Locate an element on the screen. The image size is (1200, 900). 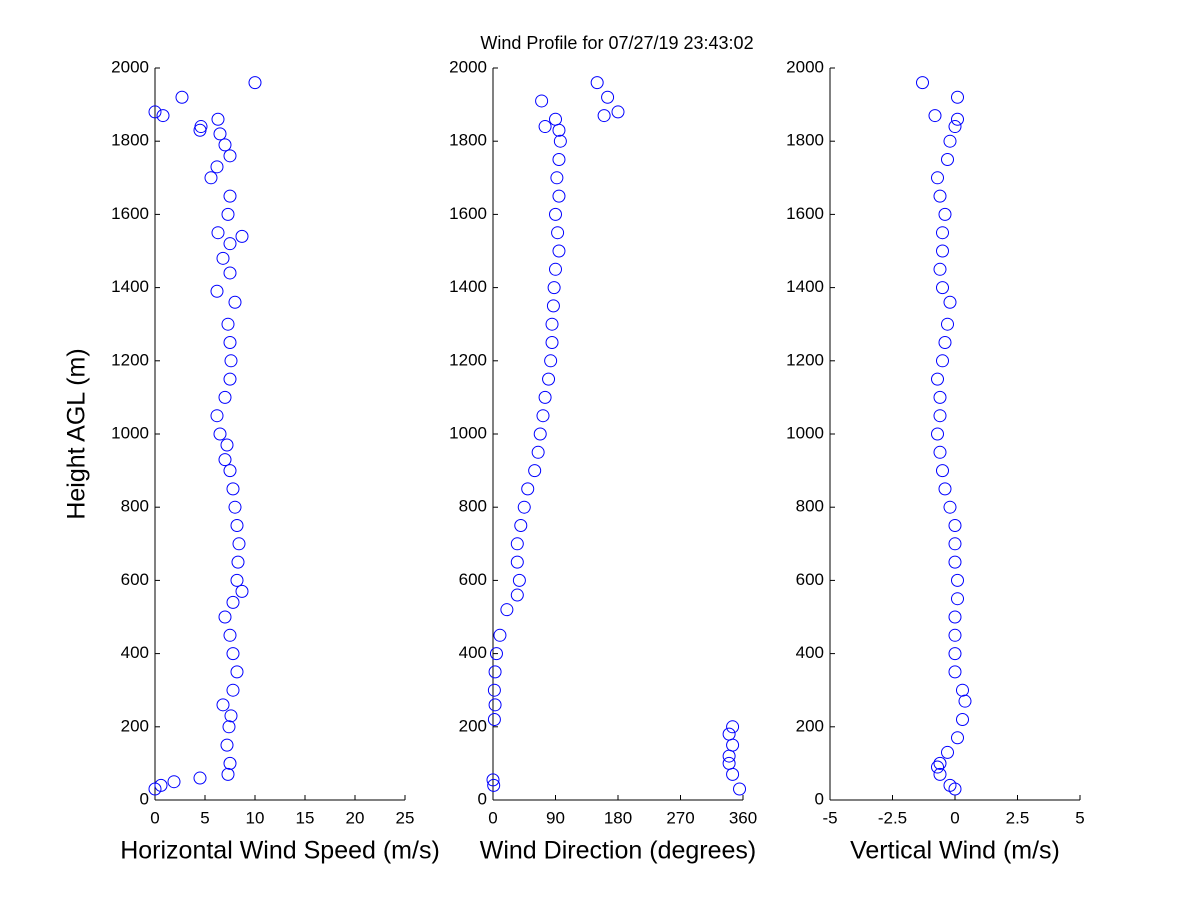
x-tick-label: 270 is located at coordinates (680, 817).